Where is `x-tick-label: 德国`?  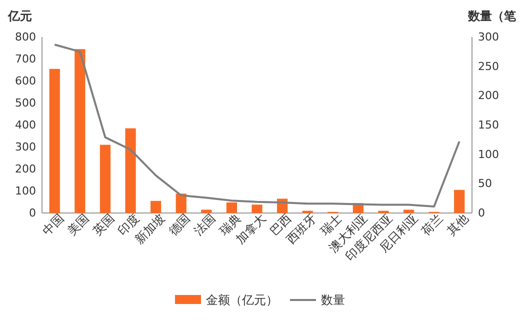
x-tick-label: 德国 is located at coordinates (179, 224).